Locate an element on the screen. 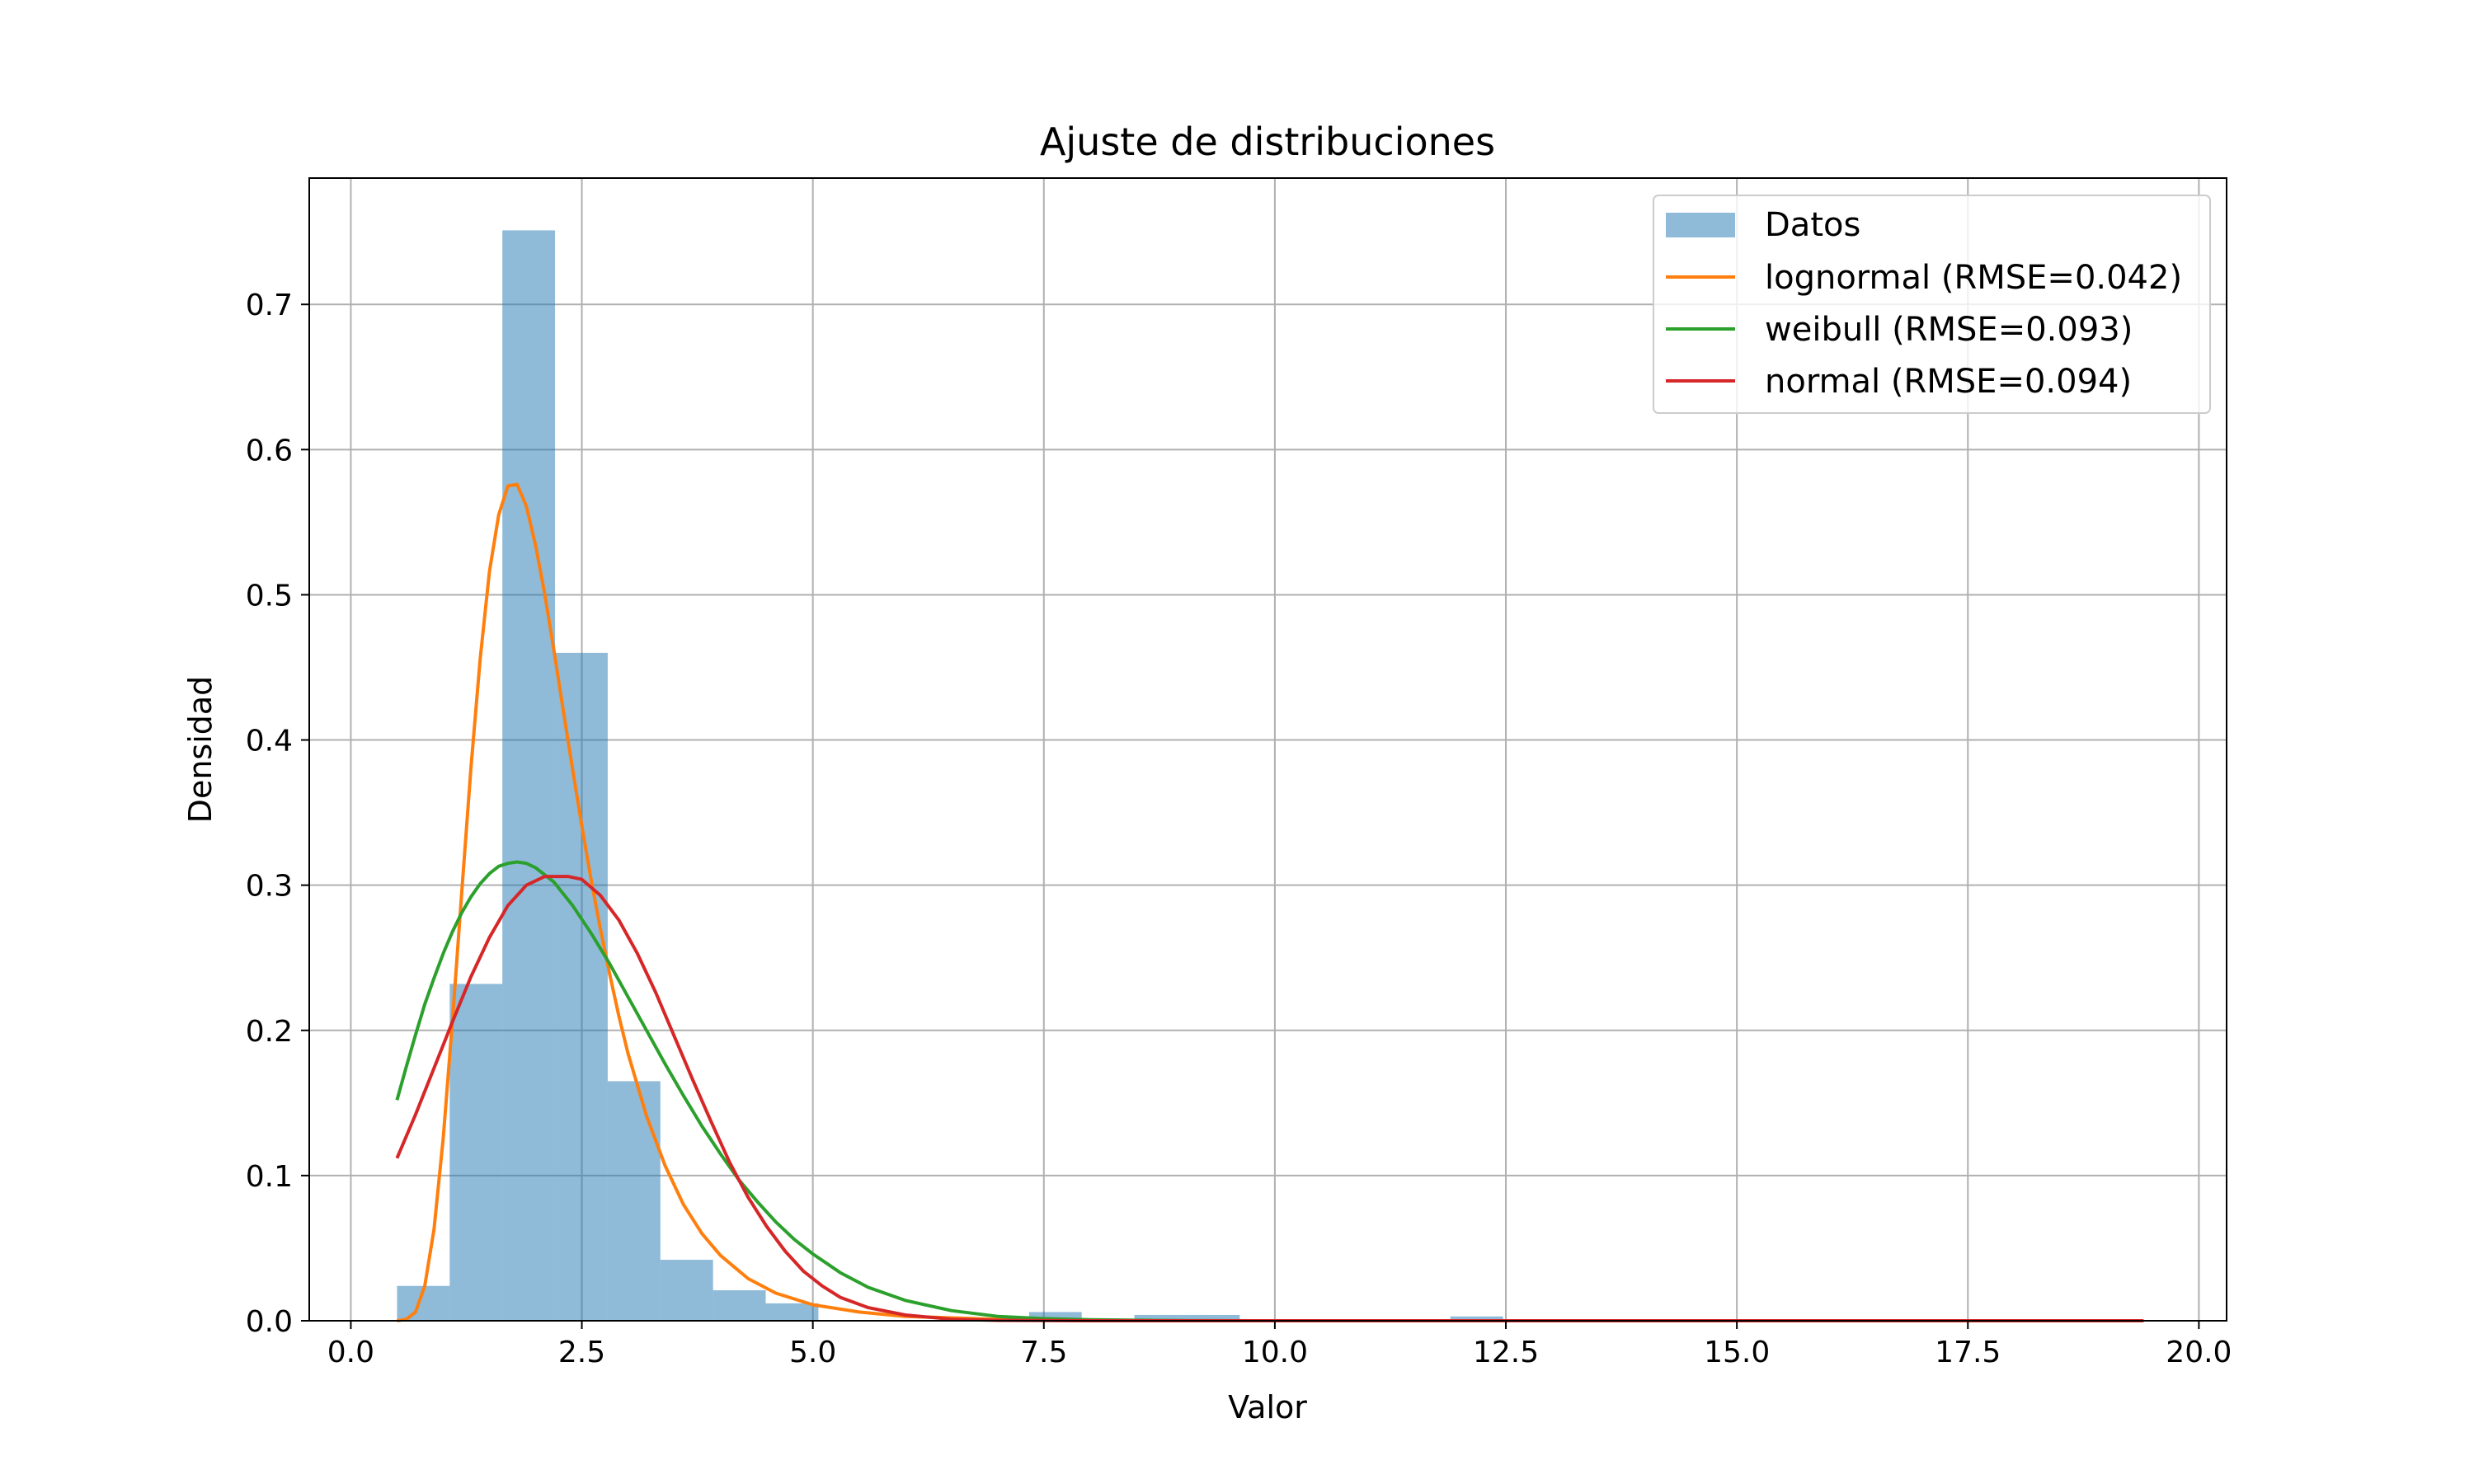 The width and height of the screenshot is (2474, 1484). y-tick-label: 0.2 is located at coordinates (269, 1032).